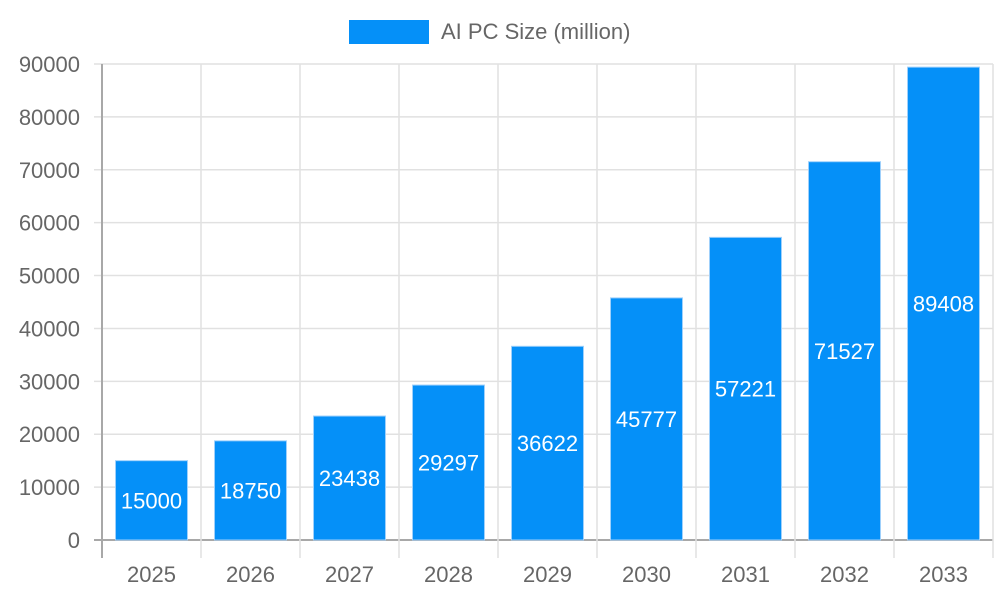 The width and height of the screenshot is (1000, 600). Describe the element at coordinates (745, 574) in the screenshot. I see `x-tick-label: 2031` at that location.